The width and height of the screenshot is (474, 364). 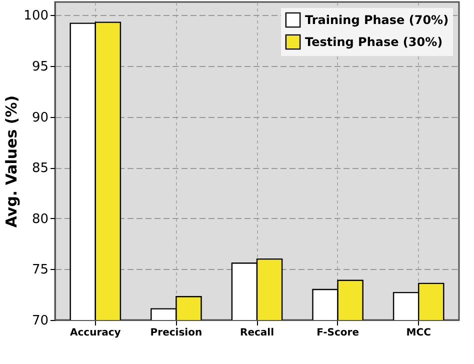 I want to click on x-tick-label: Recall, so click(x=257, y=333).